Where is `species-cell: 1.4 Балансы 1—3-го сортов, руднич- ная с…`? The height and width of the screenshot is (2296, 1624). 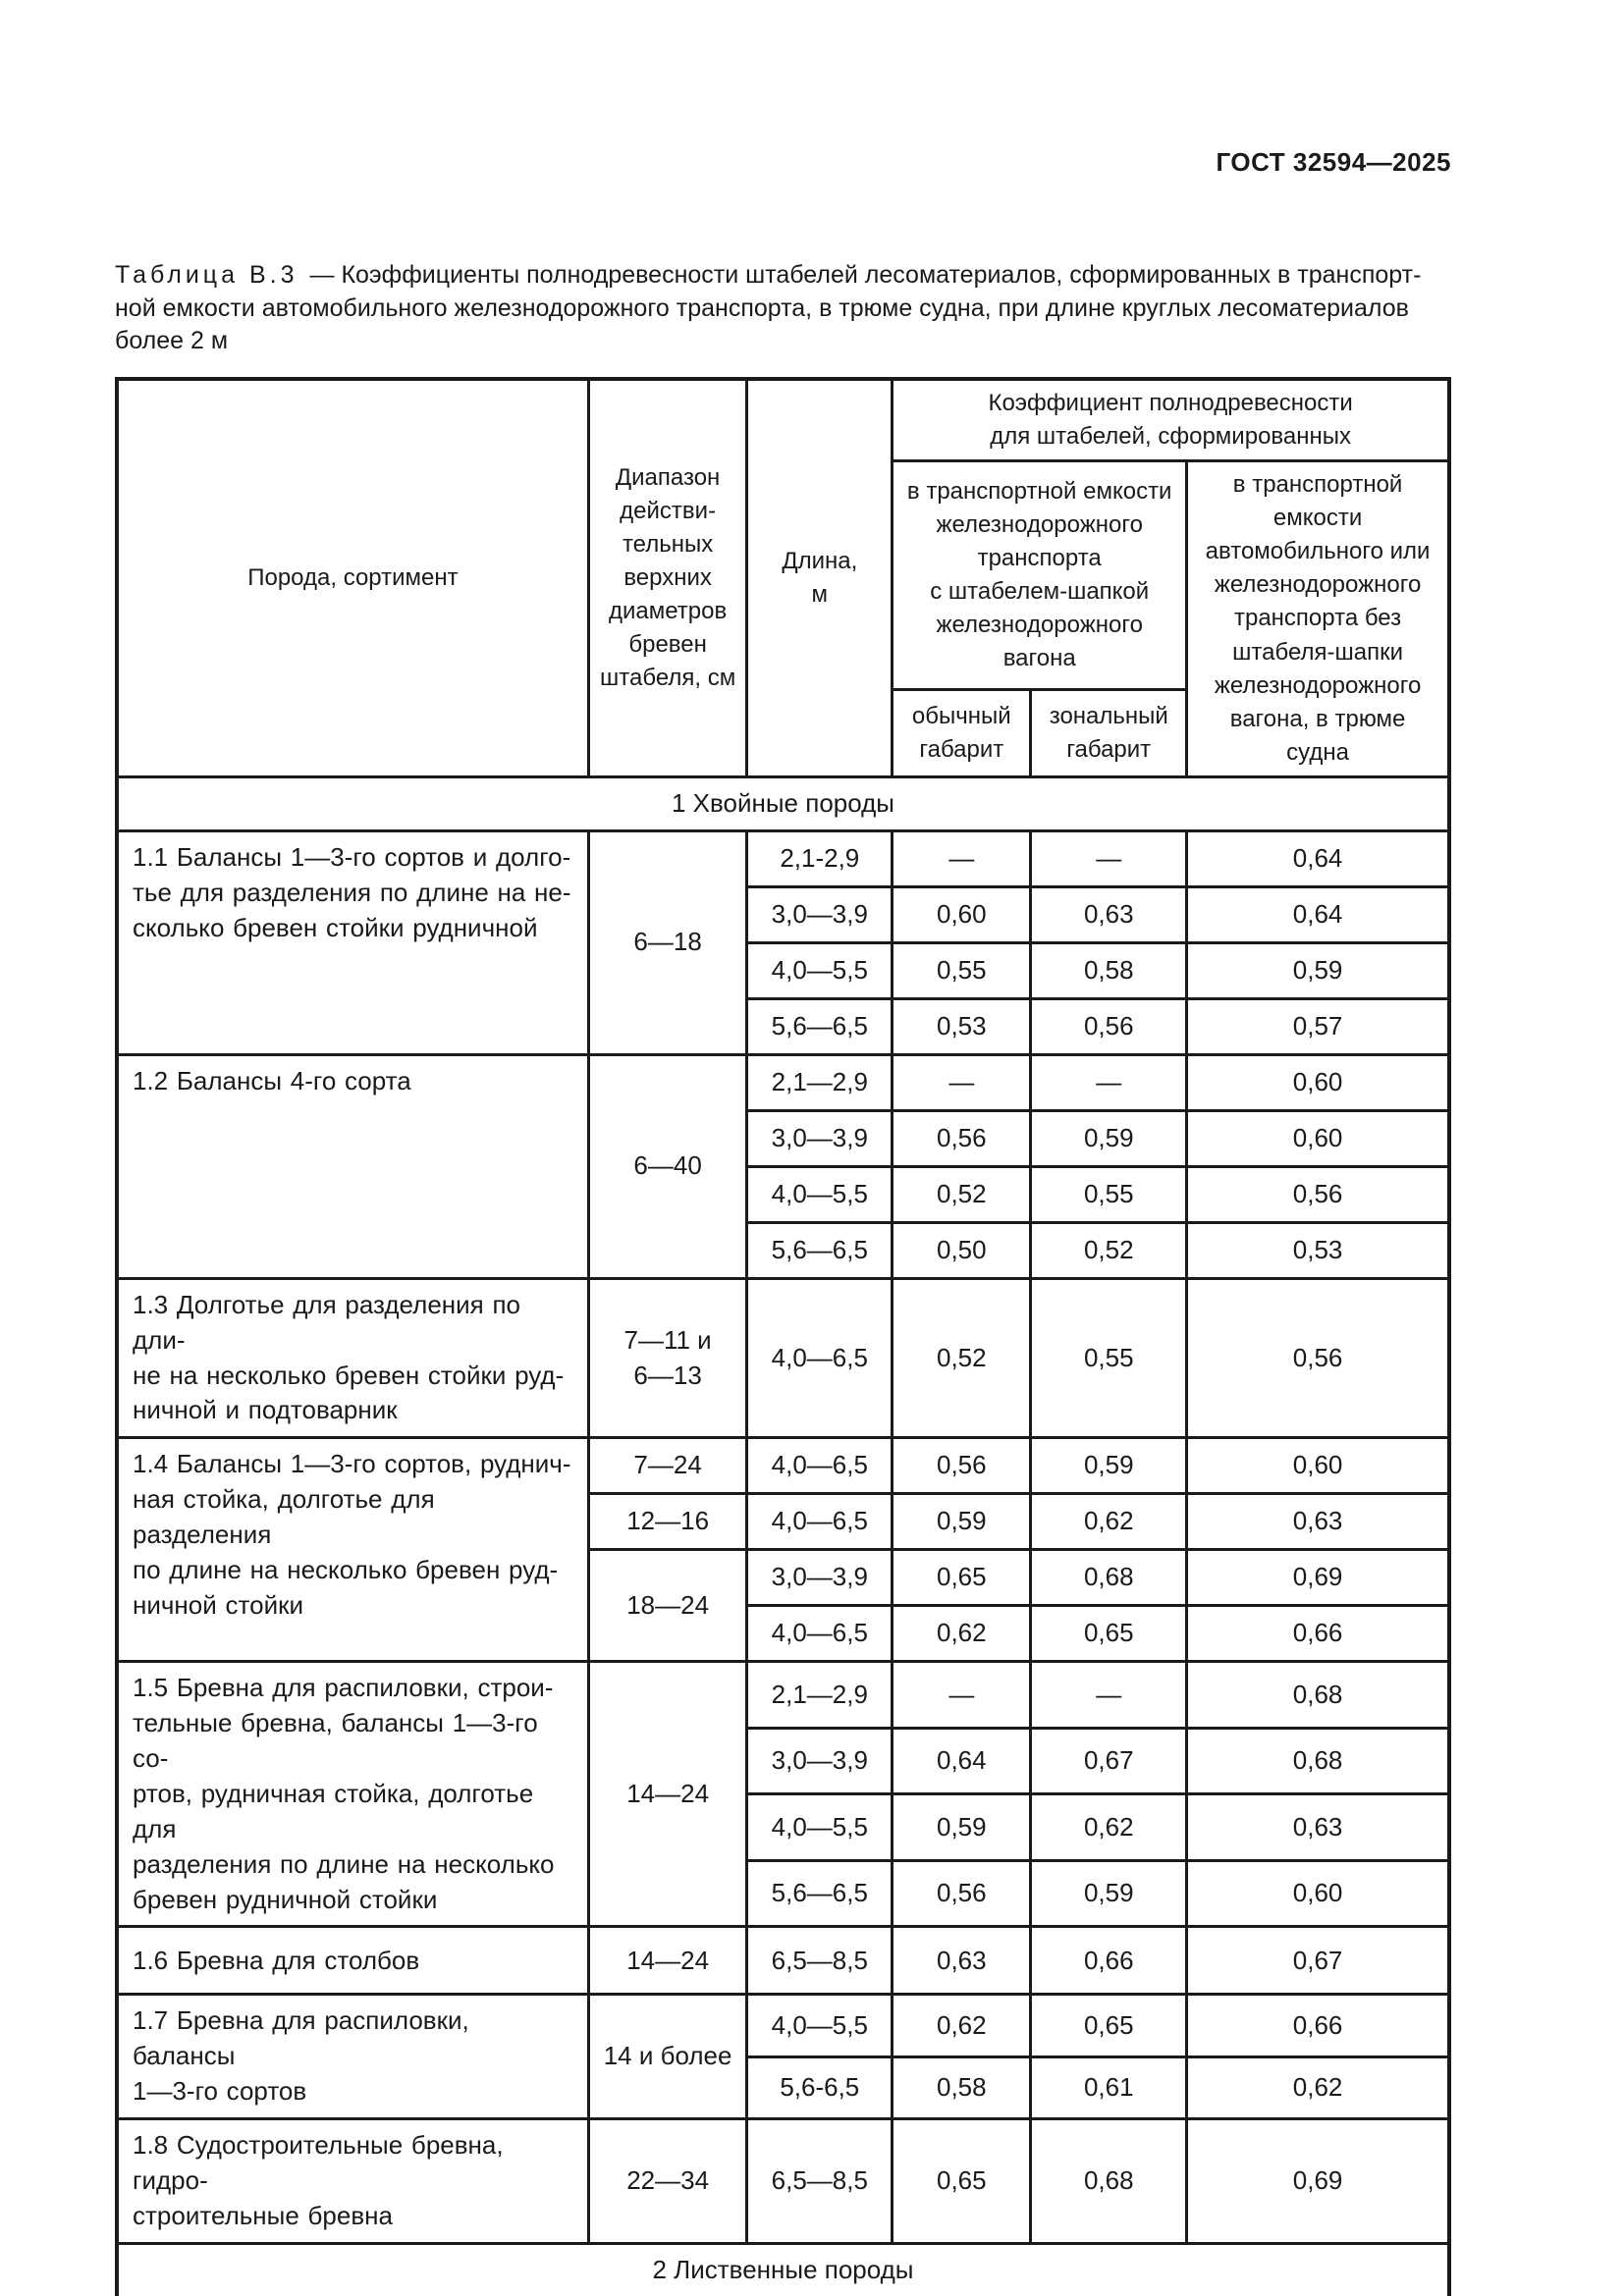
species-cell: 1.4 Балансы 1—3-го сортов, руднич- ная с… is located at coordinates (352, 1550).